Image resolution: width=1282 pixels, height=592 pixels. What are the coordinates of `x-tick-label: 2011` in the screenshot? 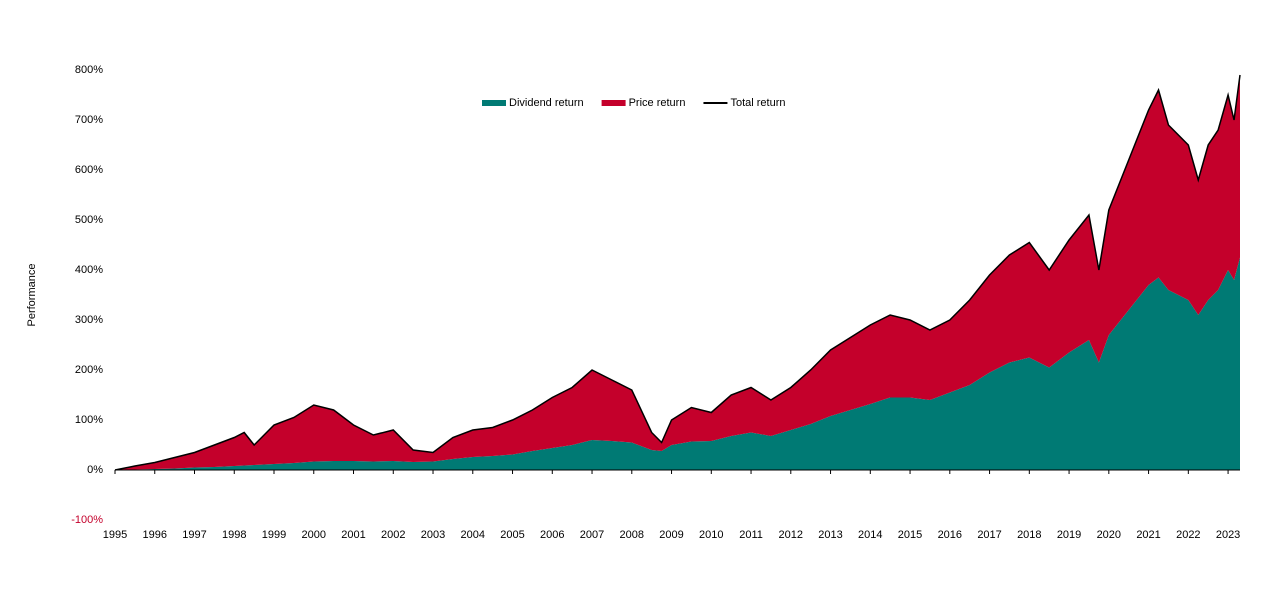 It's located at (751, 535).